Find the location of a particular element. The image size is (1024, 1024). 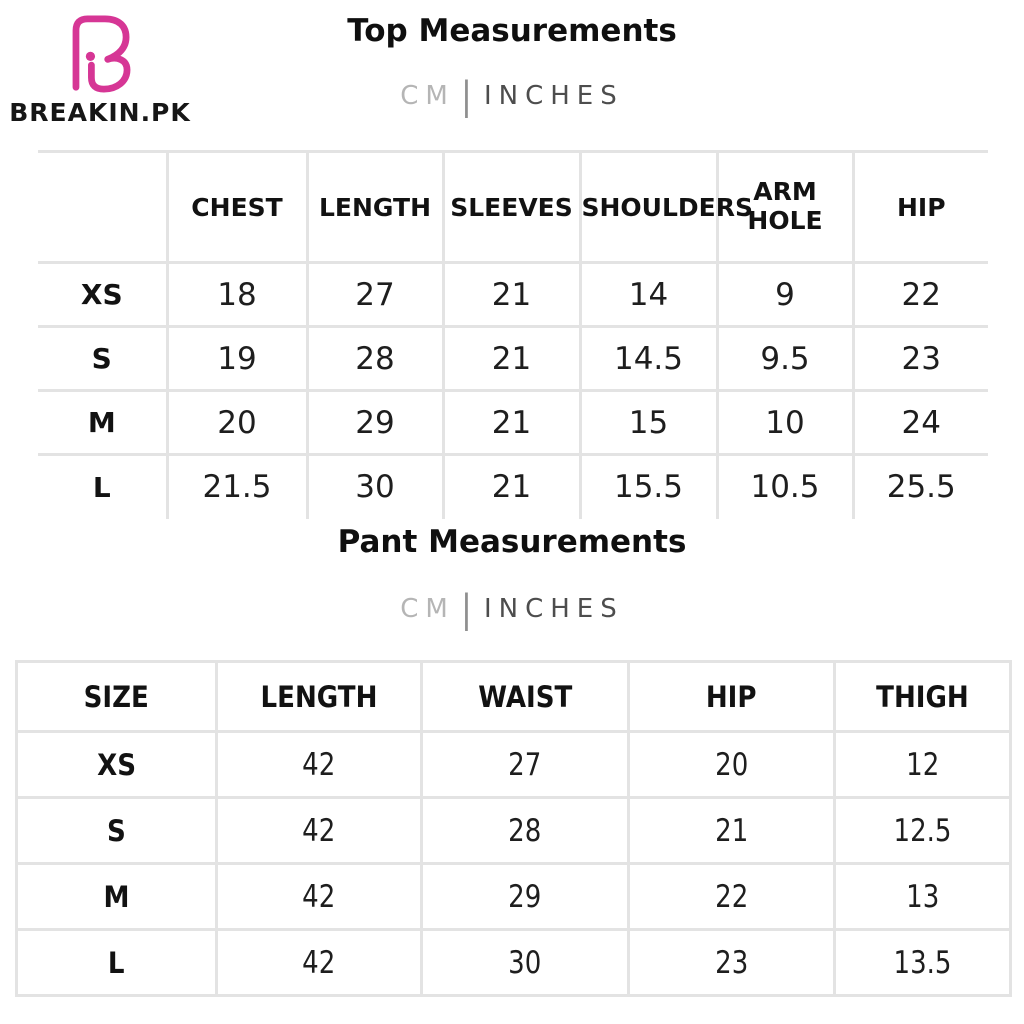

header-arm-hole-text: ARM HOLE is located at coordinates (785, 206).